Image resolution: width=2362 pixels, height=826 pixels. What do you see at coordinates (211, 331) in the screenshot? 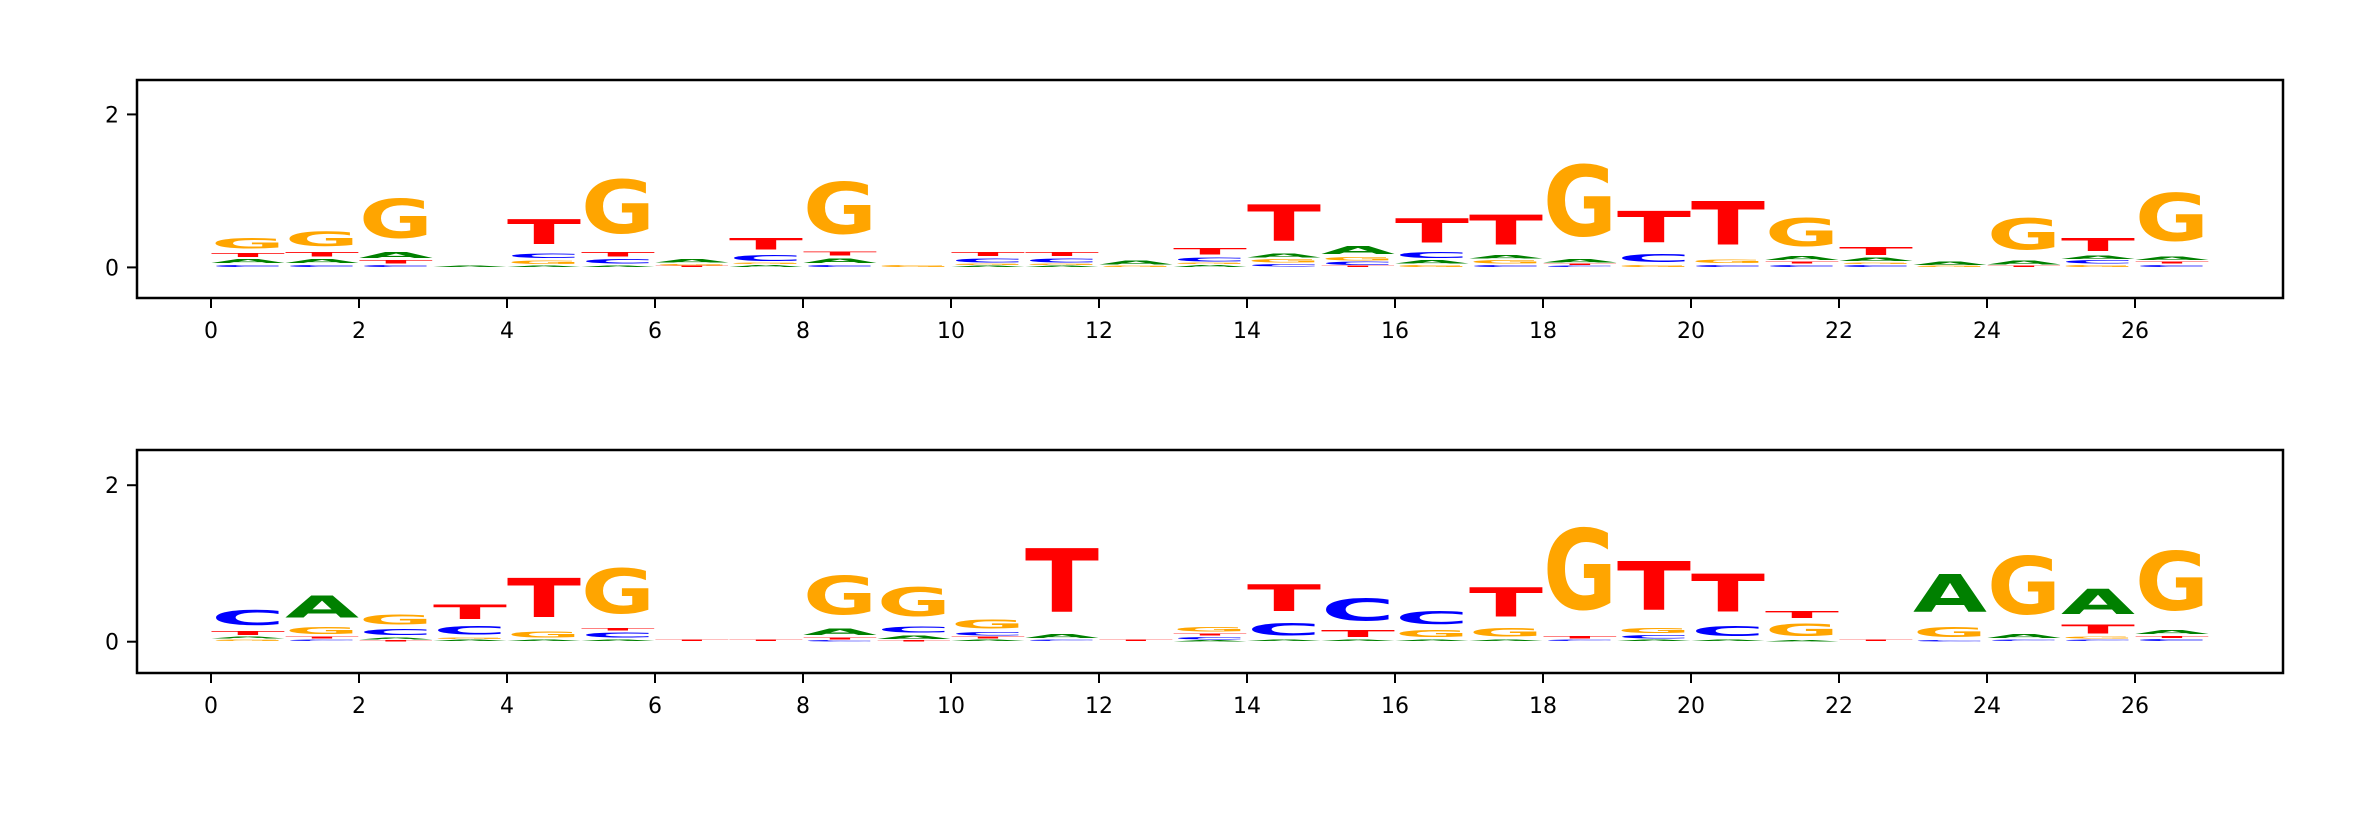
I see `x-tick-label: 0` at bounding box center [211, 331].